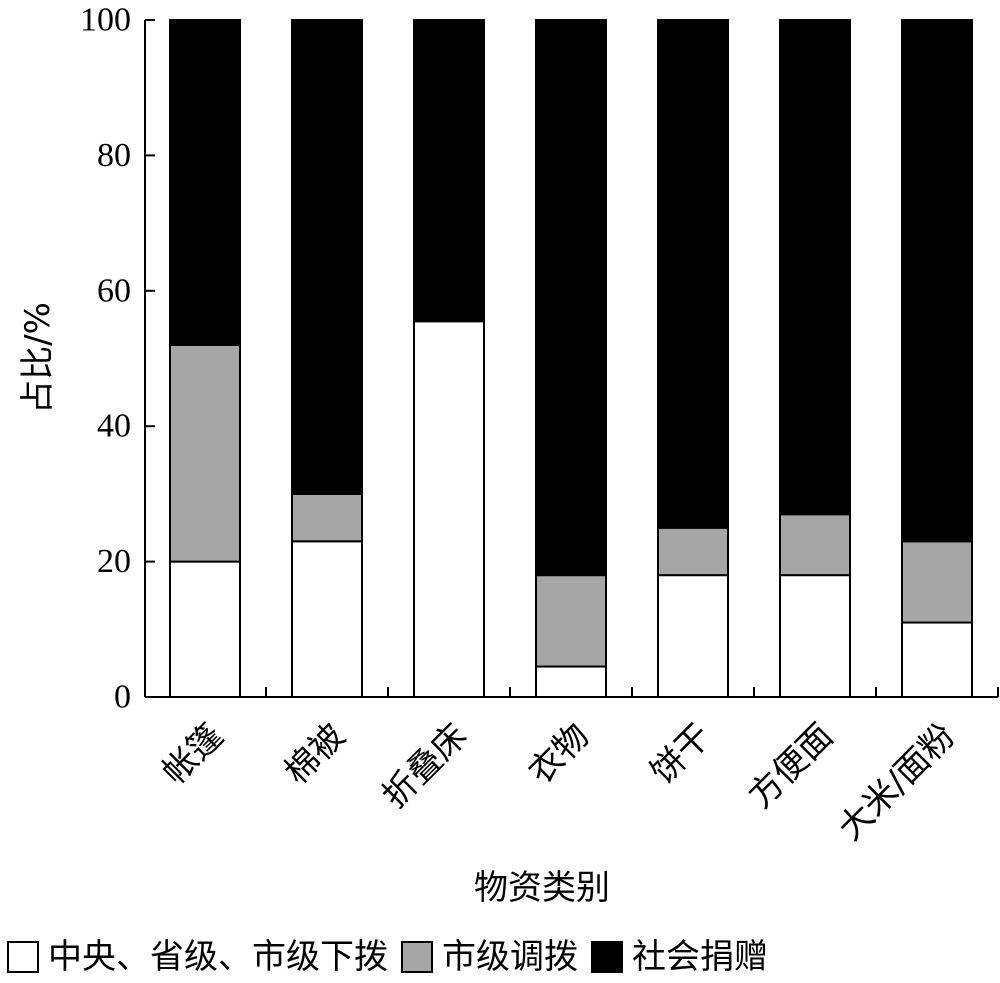 The width and height of the screenshot is (1000, 983). I want to click on legend-label: 市级调拨, so click(510, 957).